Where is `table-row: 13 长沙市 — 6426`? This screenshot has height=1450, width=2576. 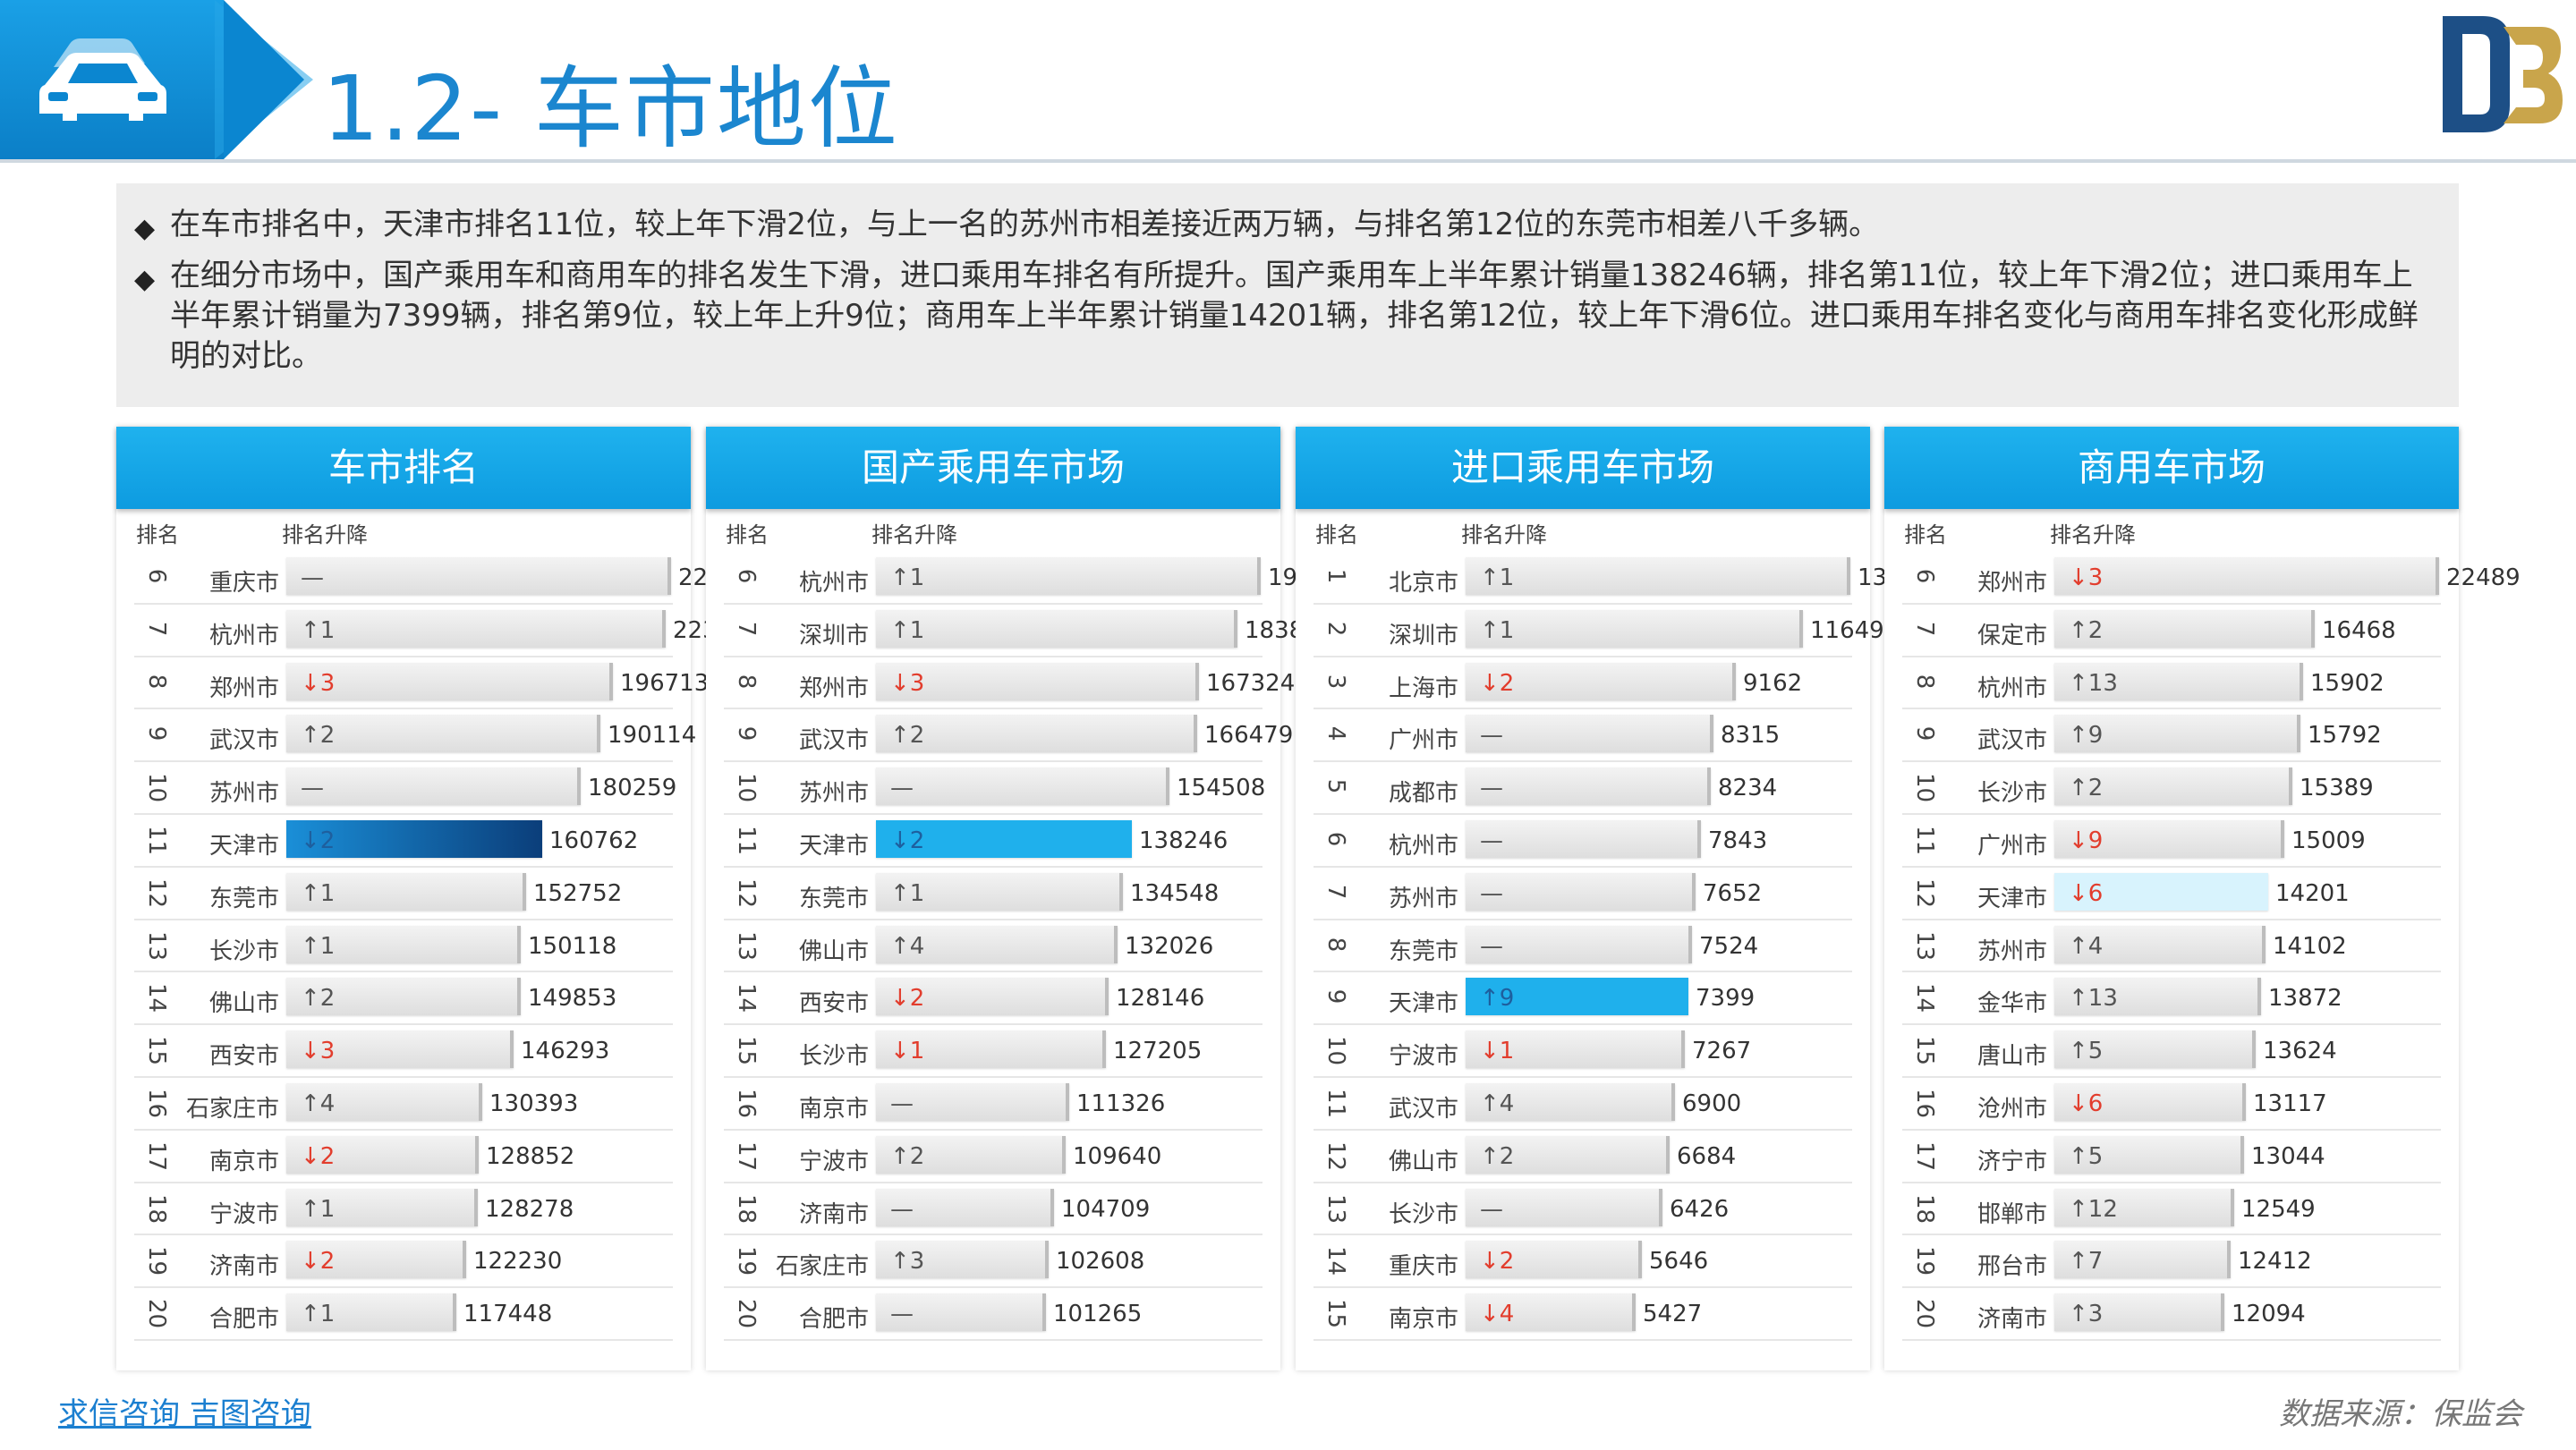 table-row: 13 长沙市 — 6426 is located at coordinates (1583, 1210).